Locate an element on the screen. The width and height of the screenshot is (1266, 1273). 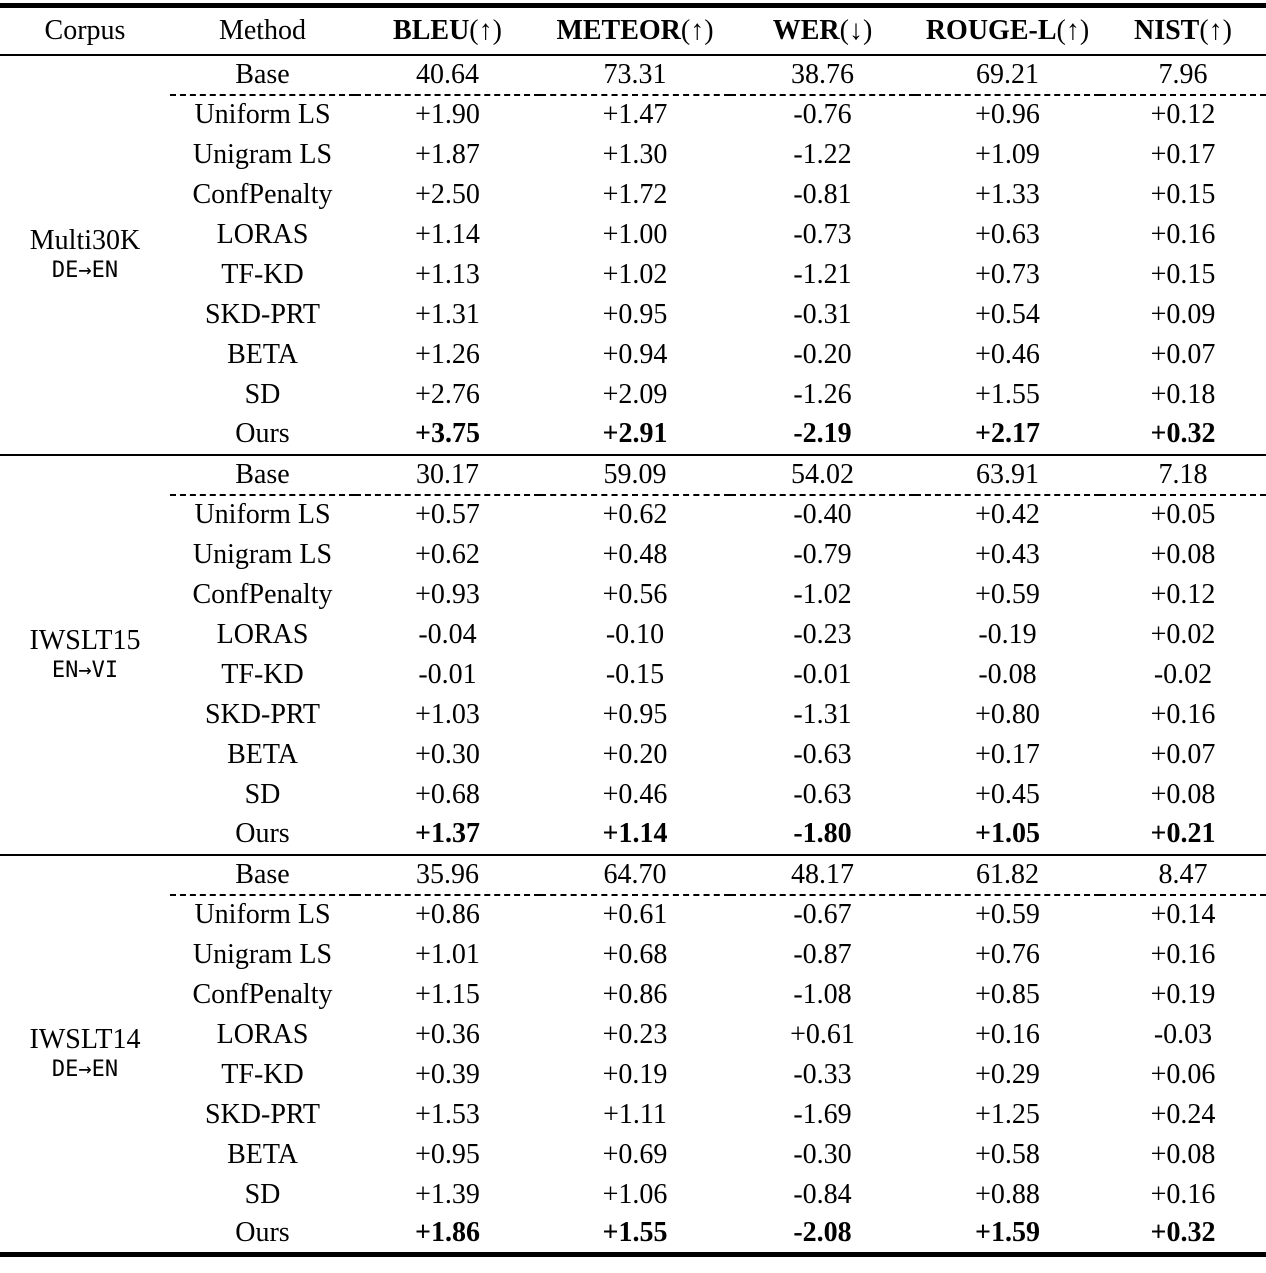
col-header-rouge-l: ROUGE-L(↑) is located at coordinates (1007, 30).